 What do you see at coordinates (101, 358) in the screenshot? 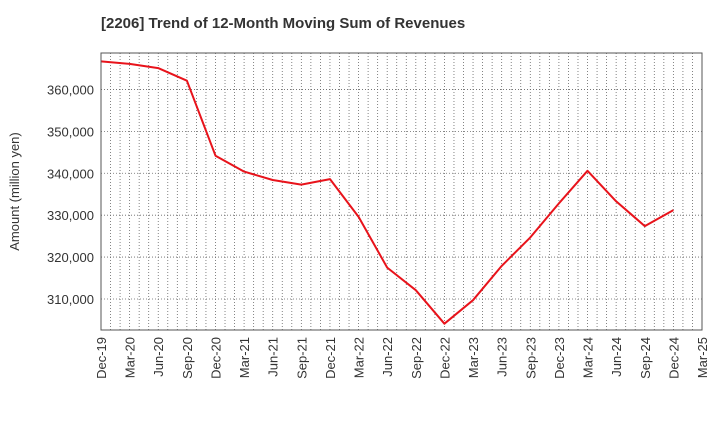
I see `x-tick-label: Dec-19` at bounding box center [101, 358].